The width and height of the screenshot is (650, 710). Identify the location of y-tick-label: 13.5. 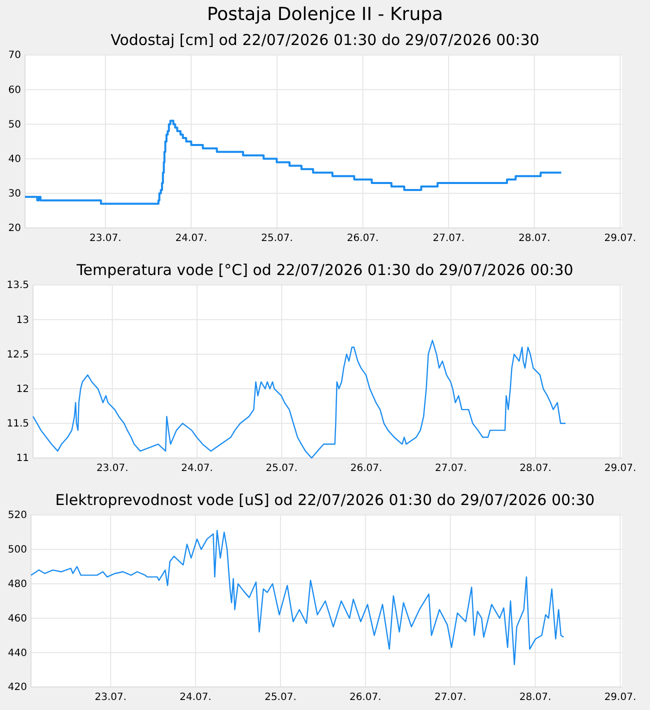
(17, 286).